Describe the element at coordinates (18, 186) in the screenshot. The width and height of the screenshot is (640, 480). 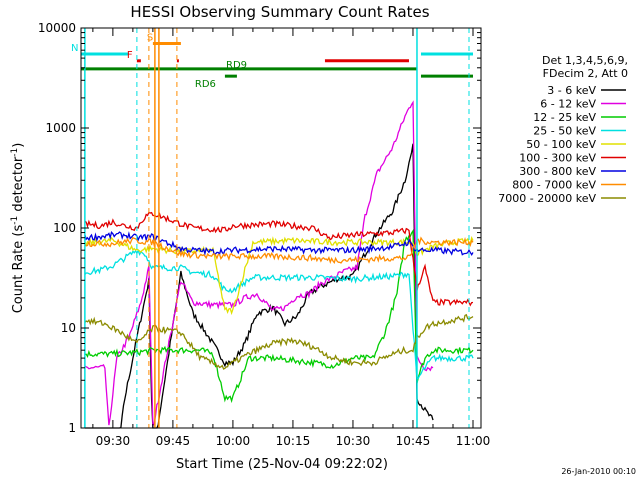
I see `y-axis-label-mid: detector` at that location.